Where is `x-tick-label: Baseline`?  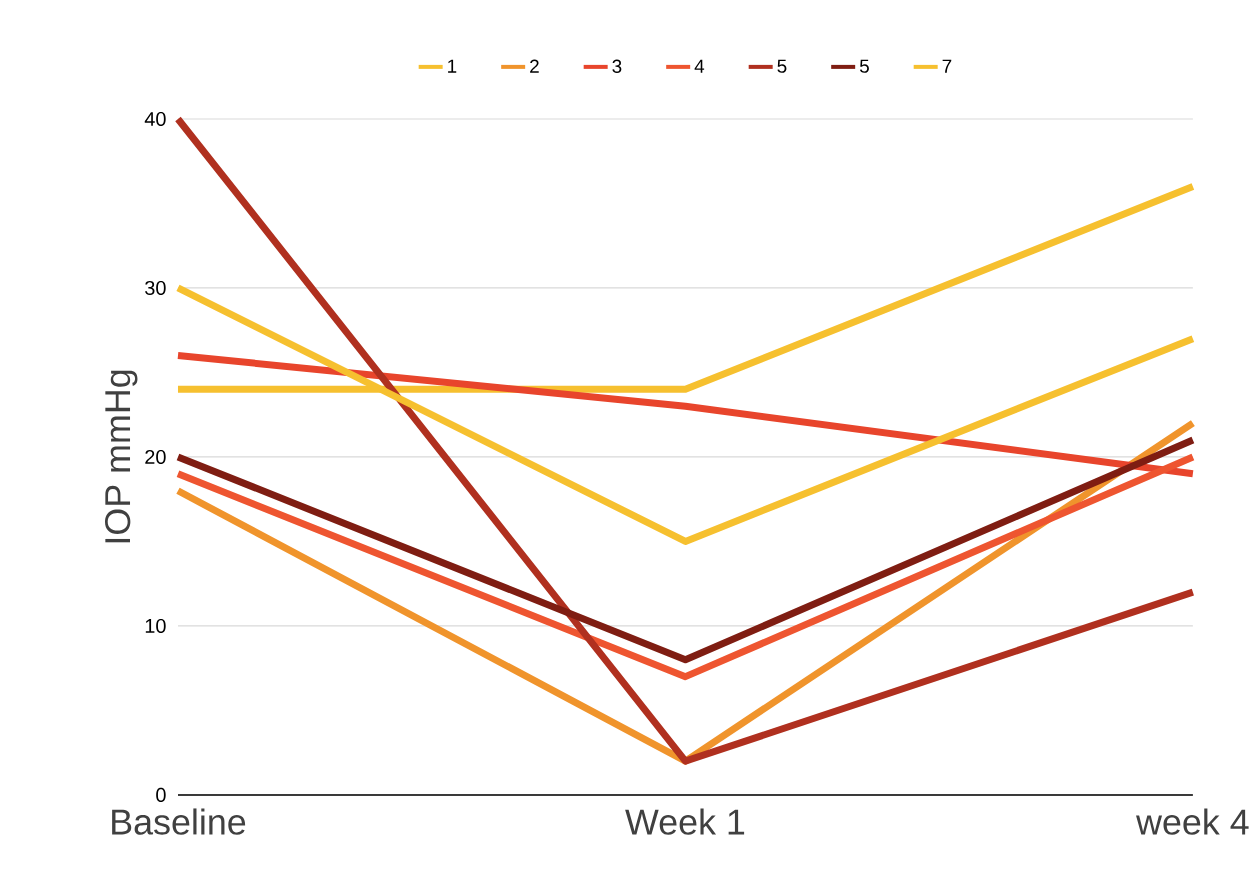 x-tick-label: Baseline is located at coordinates (179, 821).